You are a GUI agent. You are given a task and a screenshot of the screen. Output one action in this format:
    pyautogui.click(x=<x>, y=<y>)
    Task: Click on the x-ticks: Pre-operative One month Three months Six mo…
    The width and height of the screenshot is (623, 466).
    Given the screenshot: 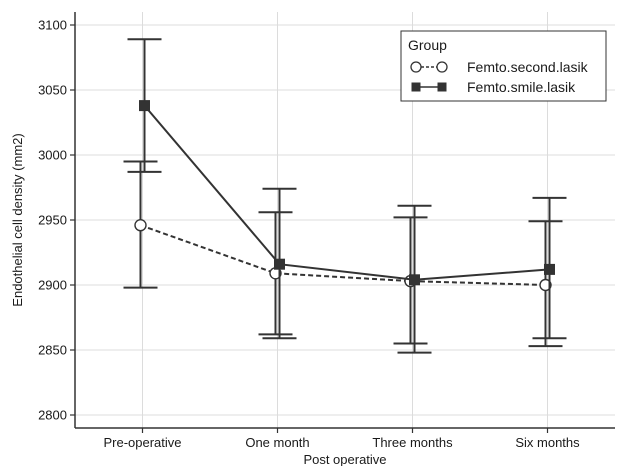 What is the action you would take?
    pyautogui.click(x=341, y=439)
    